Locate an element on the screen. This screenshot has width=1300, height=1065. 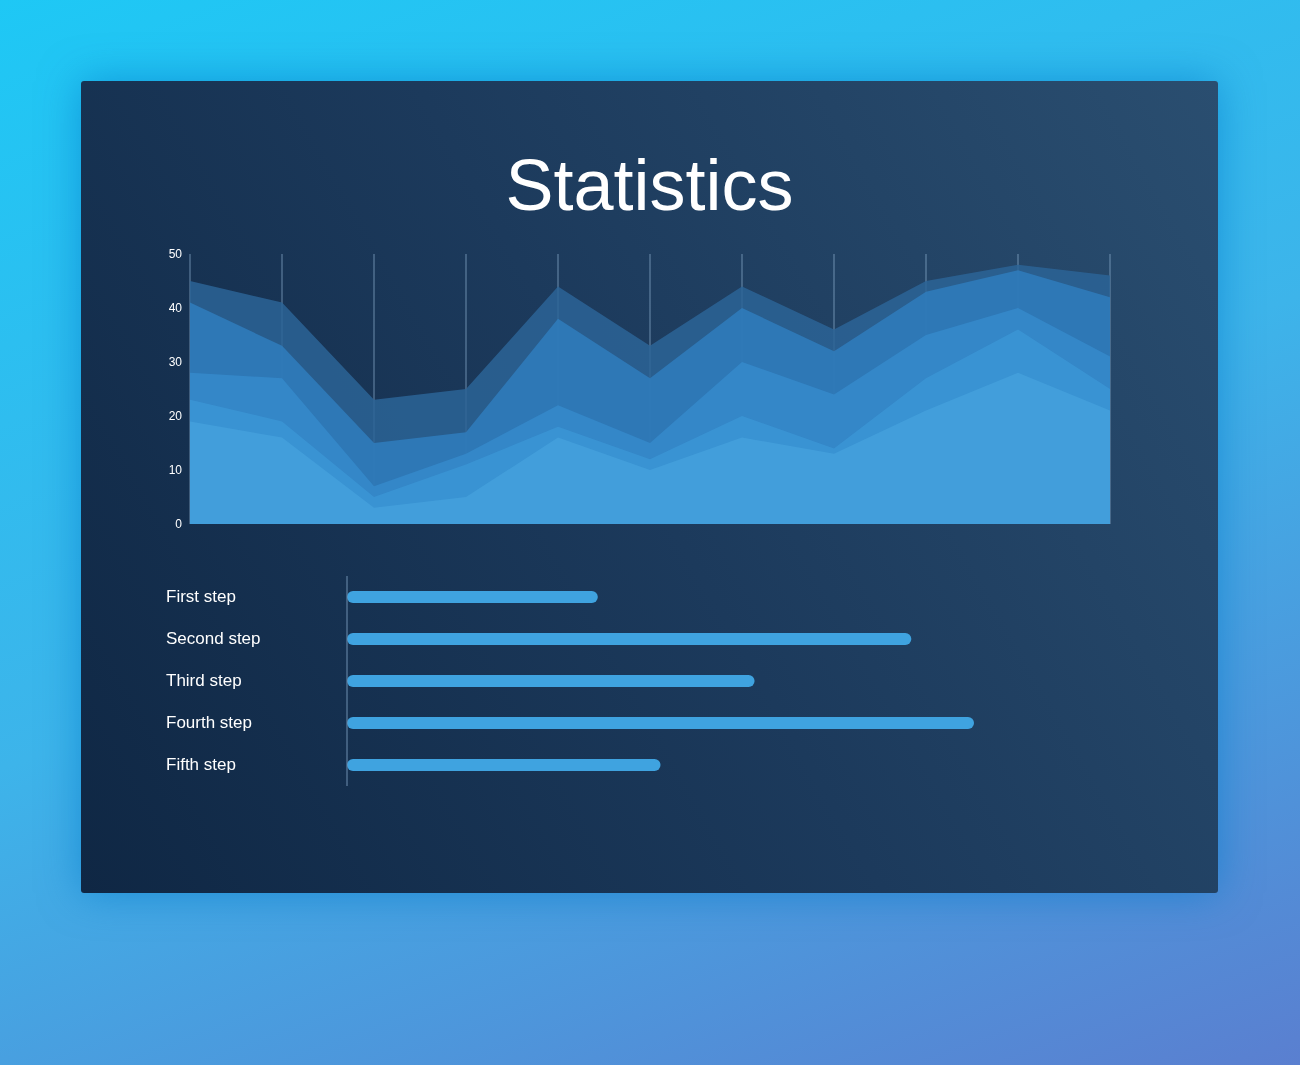
y-tick-label: Second step is located at coordinates (213, 638).